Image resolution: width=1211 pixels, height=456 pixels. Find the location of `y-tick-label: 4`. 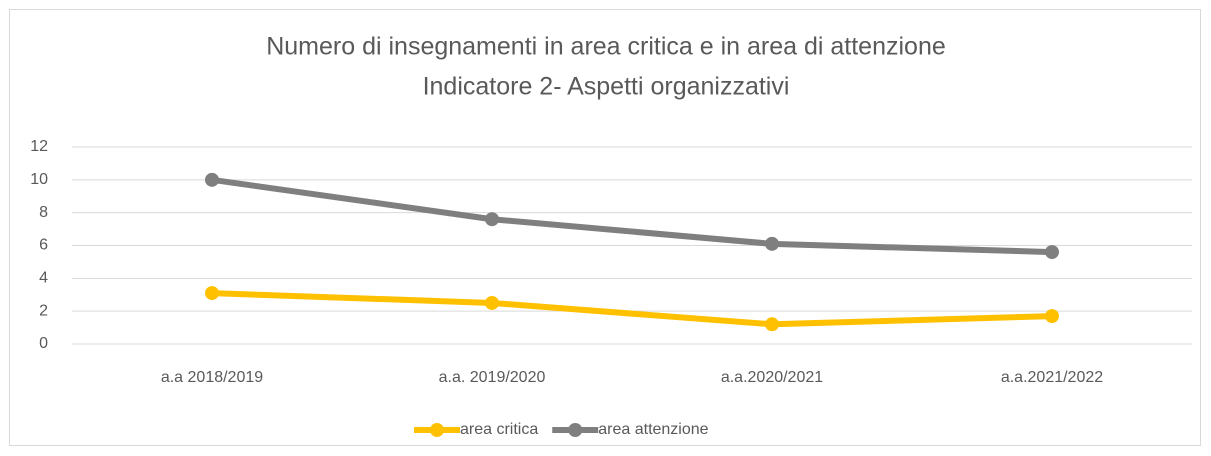

y-tick-label: 4 is located at coordinates (43, 278).